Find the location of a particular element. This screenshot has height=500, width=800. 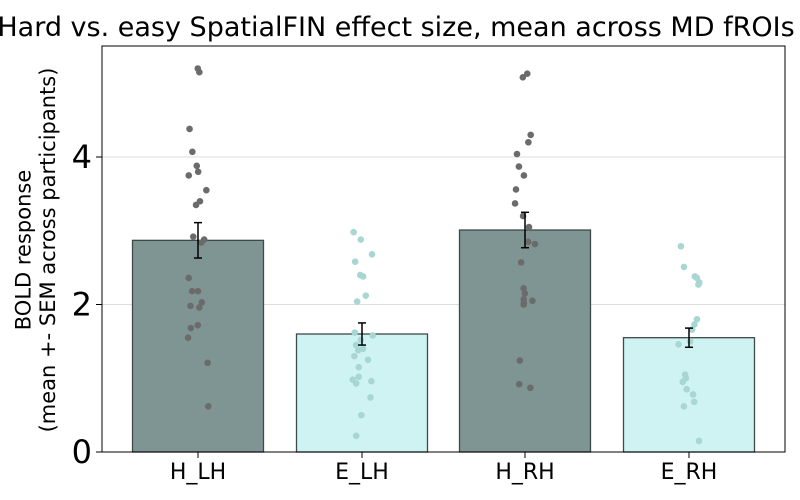

bar-E_RH is located at coordinates (689, 395).